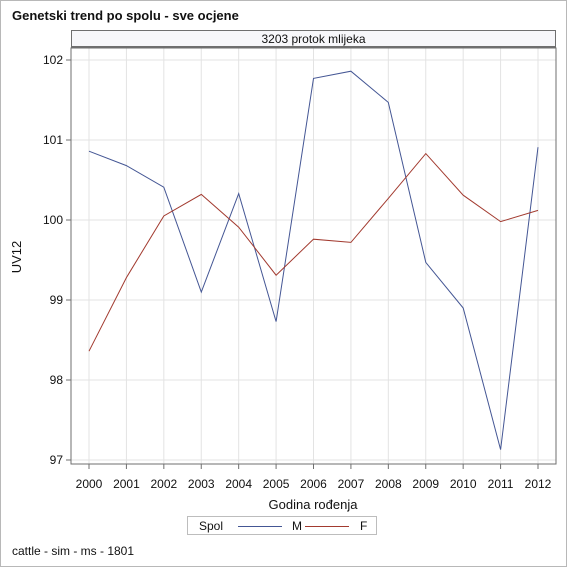 The image size is (567, 567). I want to click on x-tick-label: 2011, so click(501, 484).